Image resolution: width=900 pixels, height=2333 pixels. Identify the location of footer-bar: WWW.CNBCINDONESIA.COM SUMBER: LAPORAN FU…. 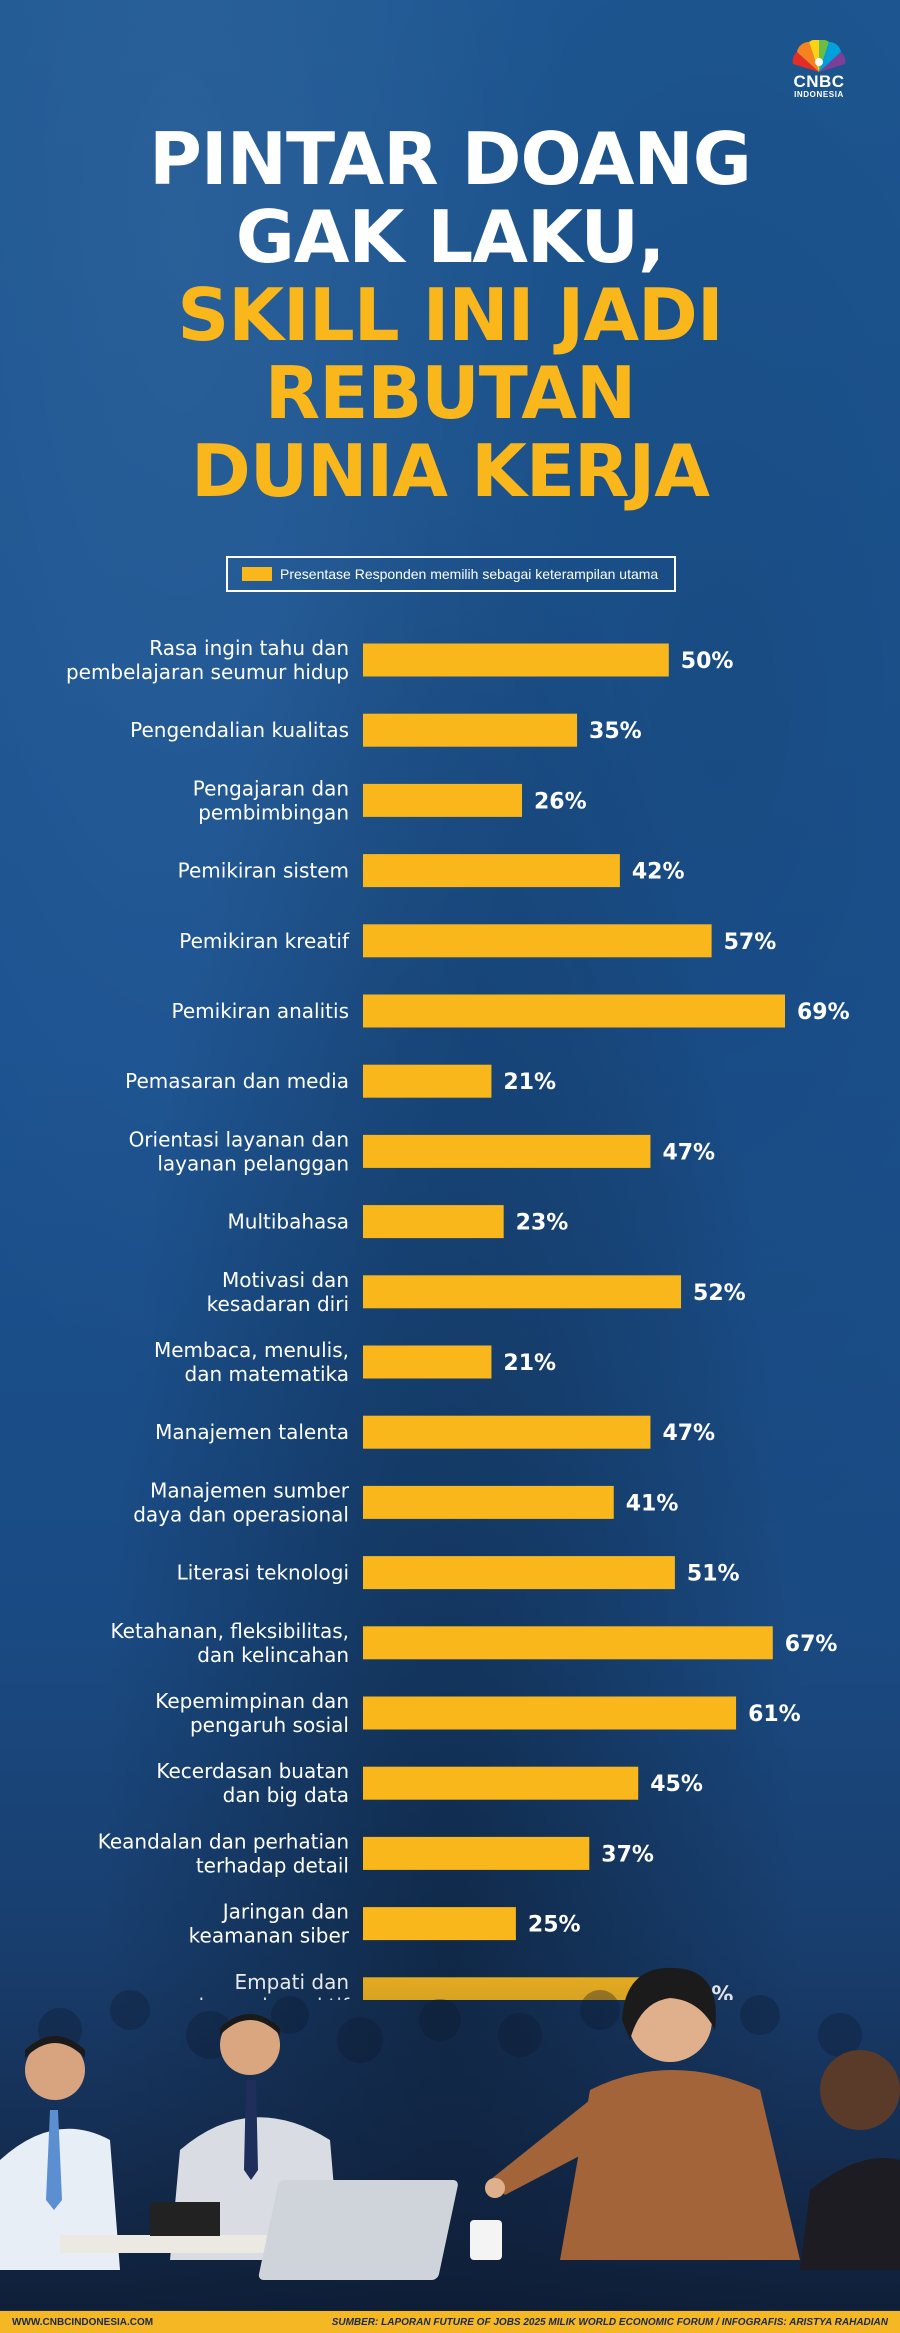
(450, 2322).